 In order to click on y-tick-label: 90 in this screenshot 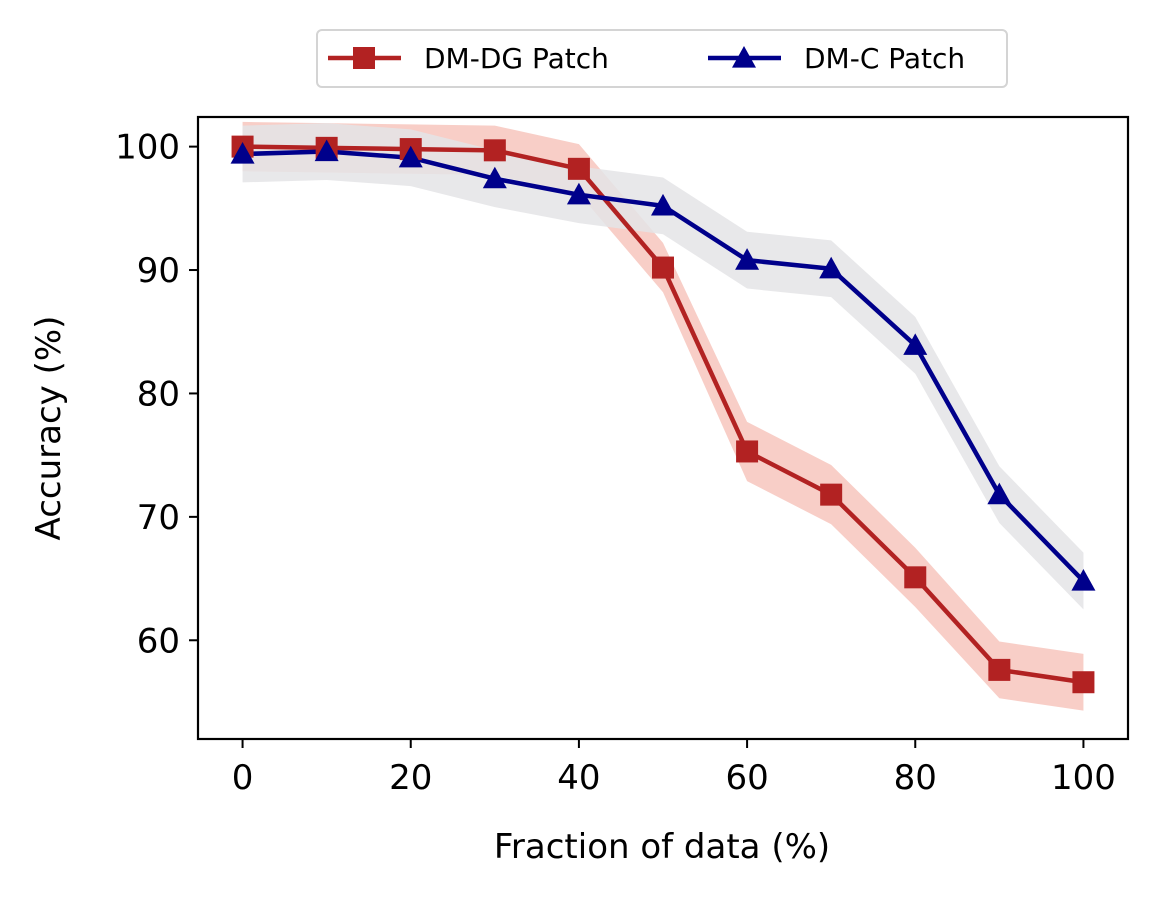, I will do `click(158, 271)`.